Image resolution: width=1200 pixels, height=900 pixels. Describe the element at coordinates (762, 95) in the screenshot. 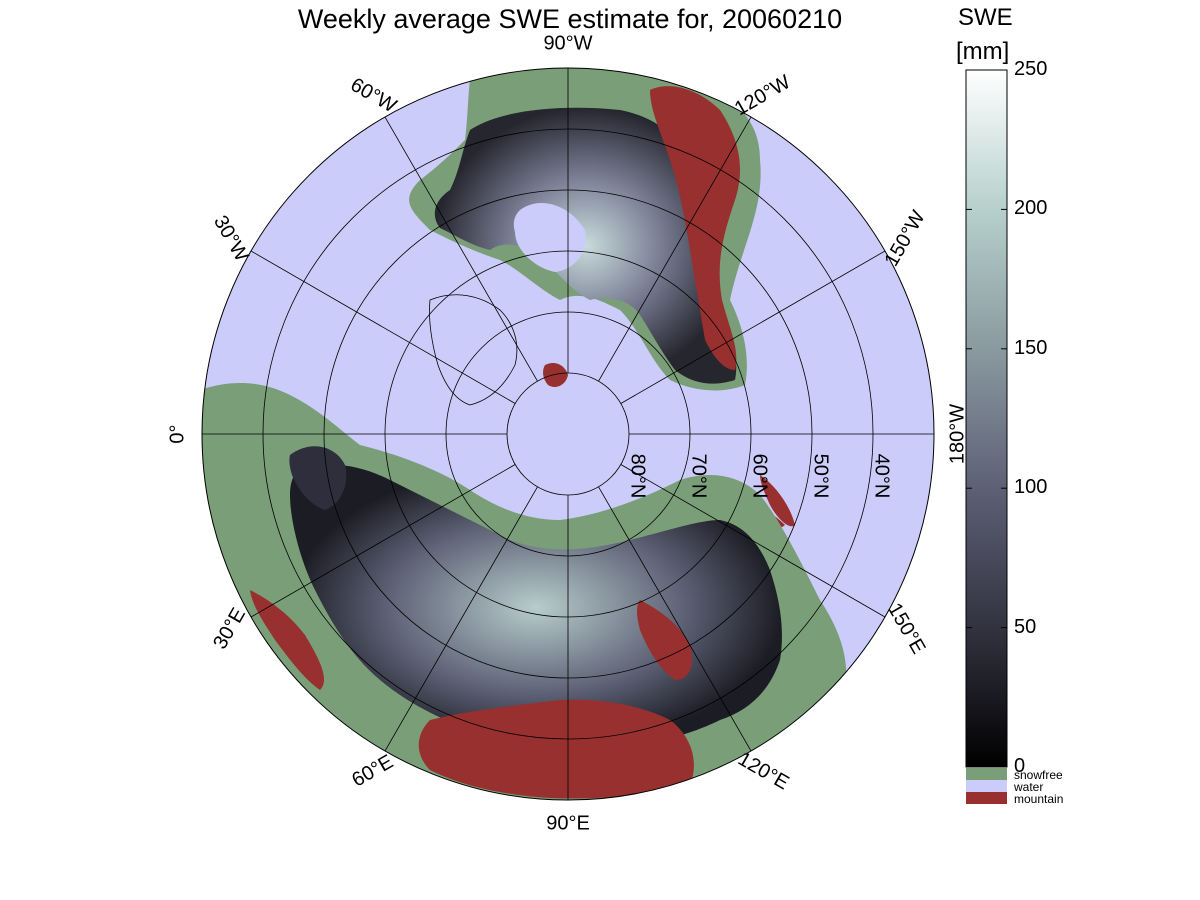

I see `longitude-label: 120°W` at that location.